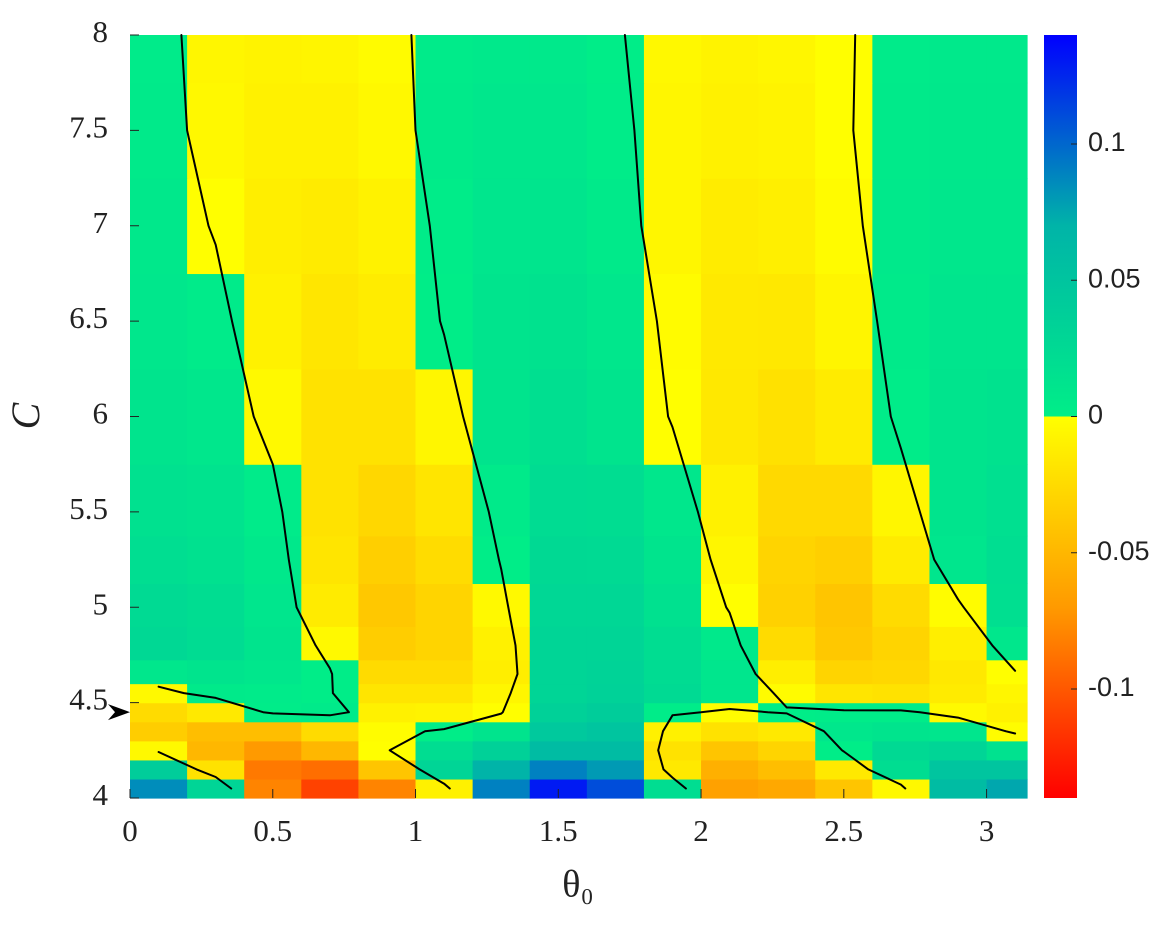 The image size is (1172, 938). I want to click on x-tick-label: 3, so click(987, 830).